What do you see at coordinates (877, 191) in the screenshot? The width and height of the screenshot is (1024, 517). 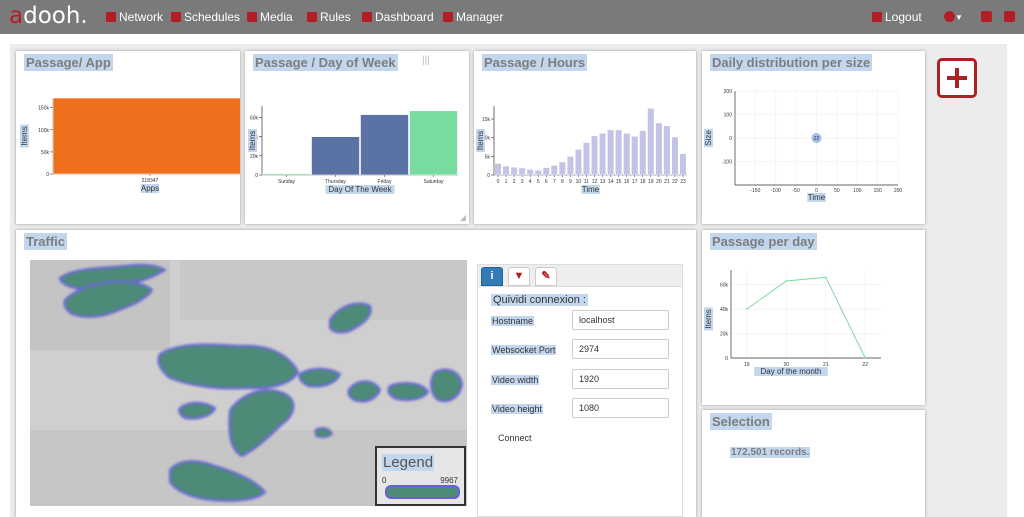 I see `x-tick-label: 150` at bounding box center [877, 191].